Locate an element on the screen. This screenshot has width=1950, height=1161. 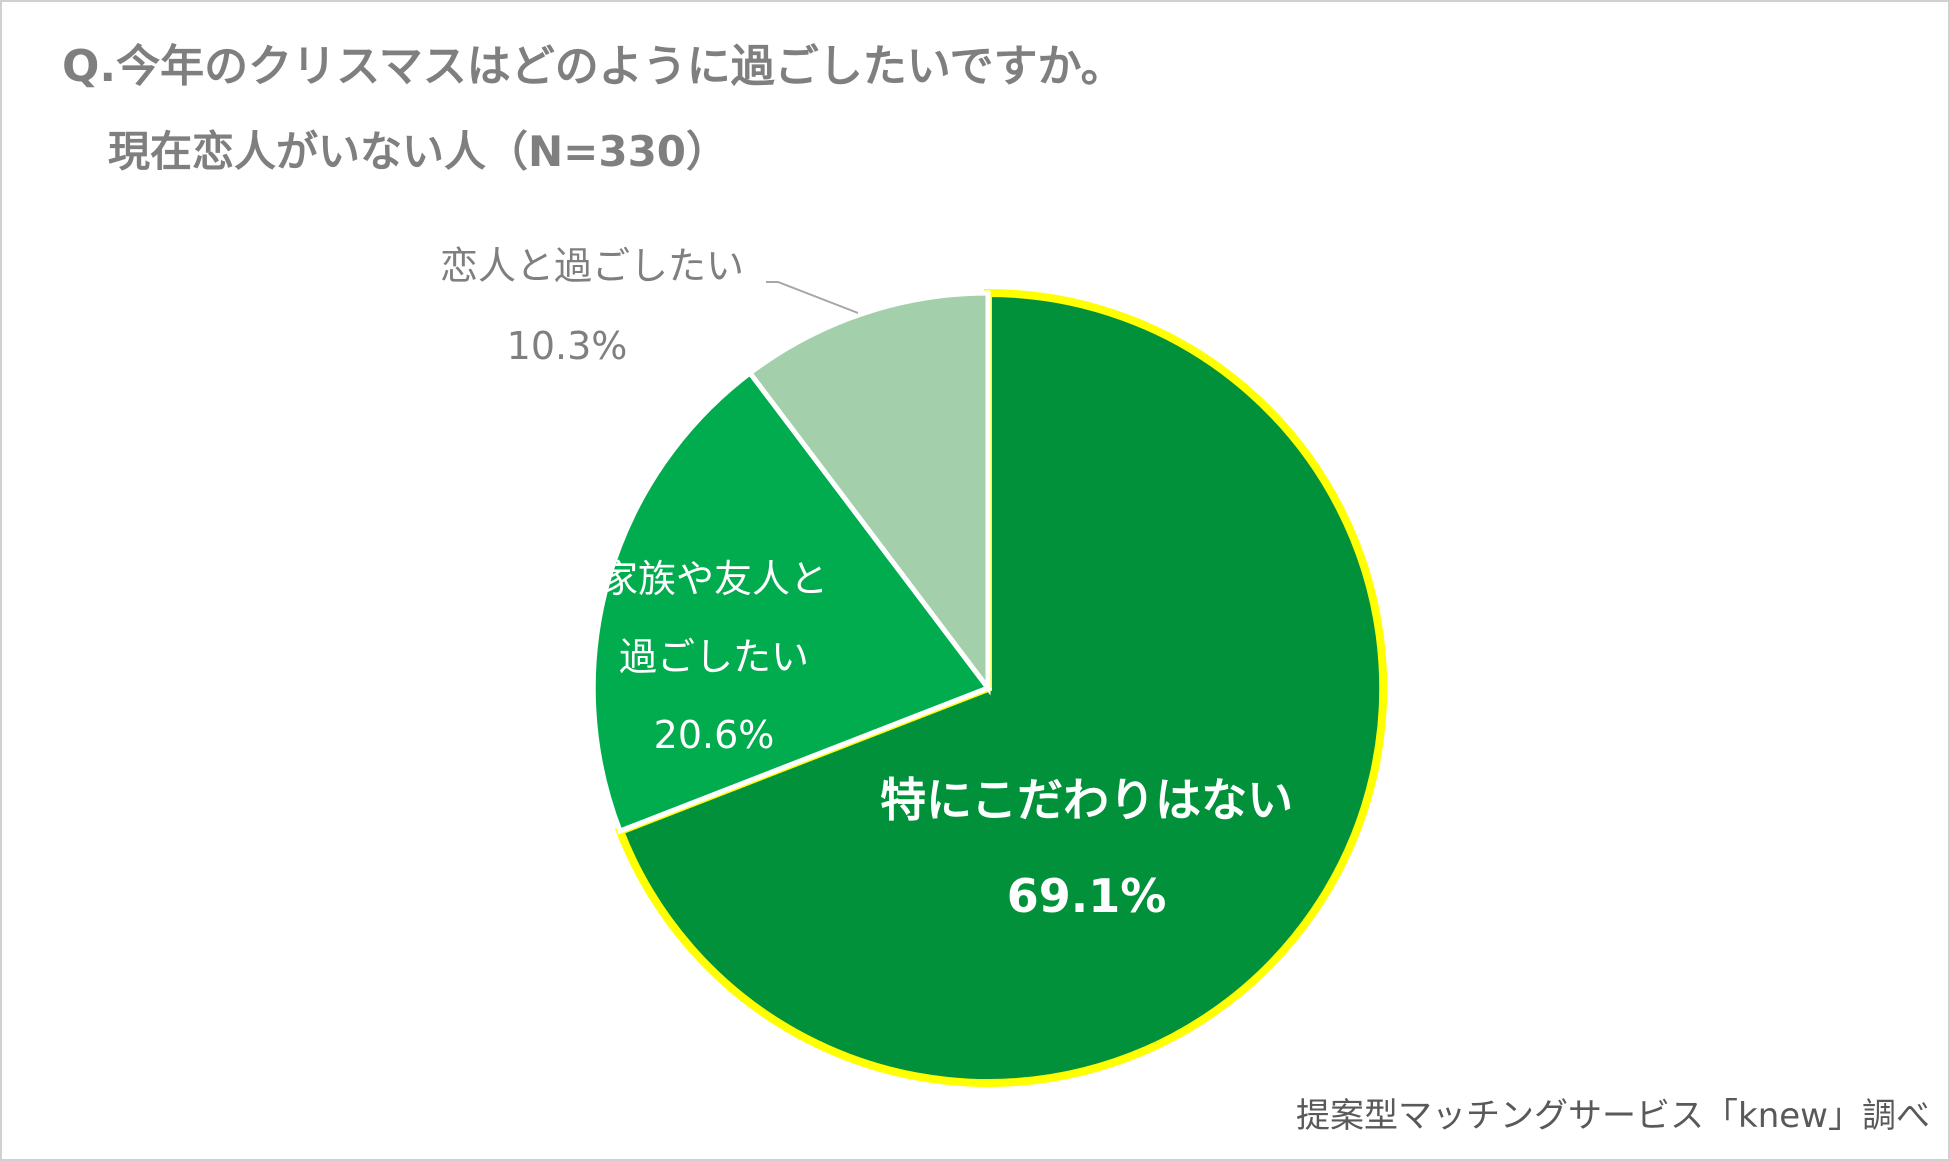
label-family-value: 20.6% is located at coordinates (714, 735).